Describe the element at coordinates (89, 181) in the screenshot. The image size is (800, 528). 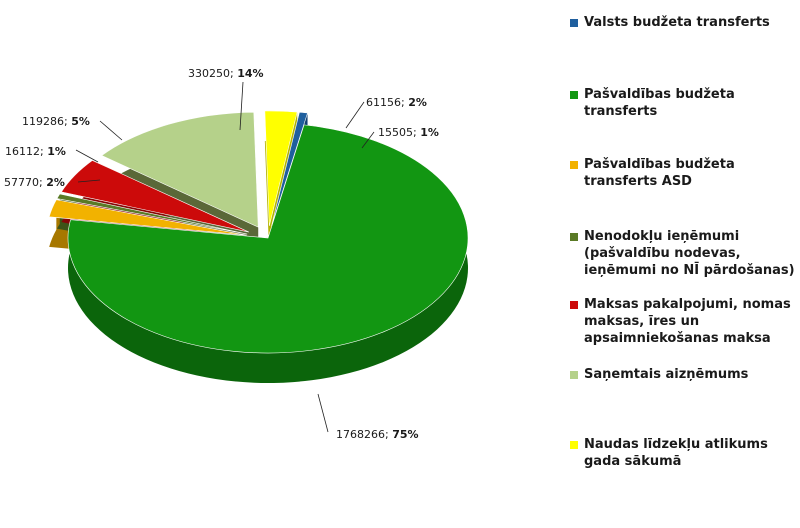
I see `leader-line-slice-asd` at that location.